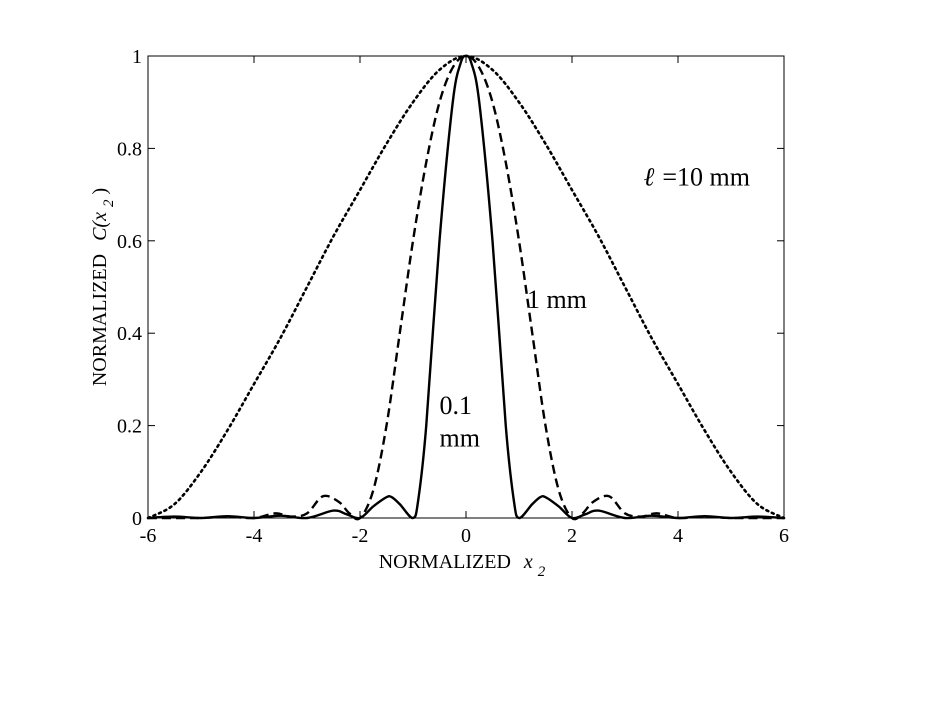 This screenshot has width=941, height=720. I want to click on y-tick-label: 0.6, so click(129, 242).